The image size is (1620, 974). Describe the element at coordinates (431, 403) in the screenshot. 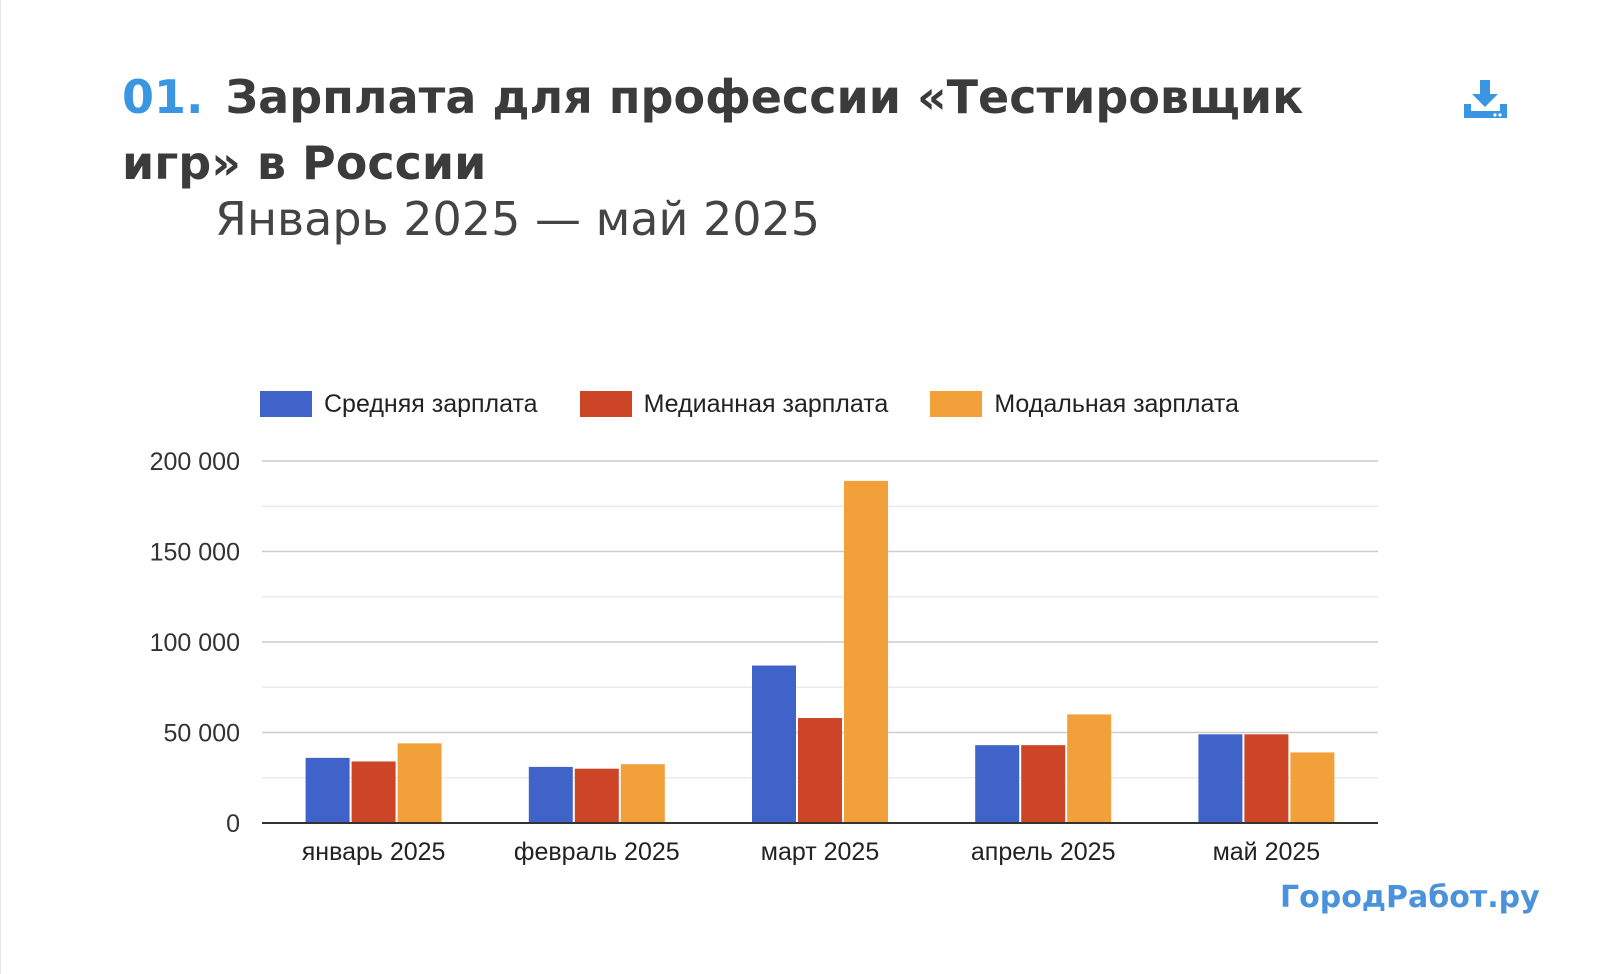

I see `legend-label-mean: Средняя зарплата` at that location.